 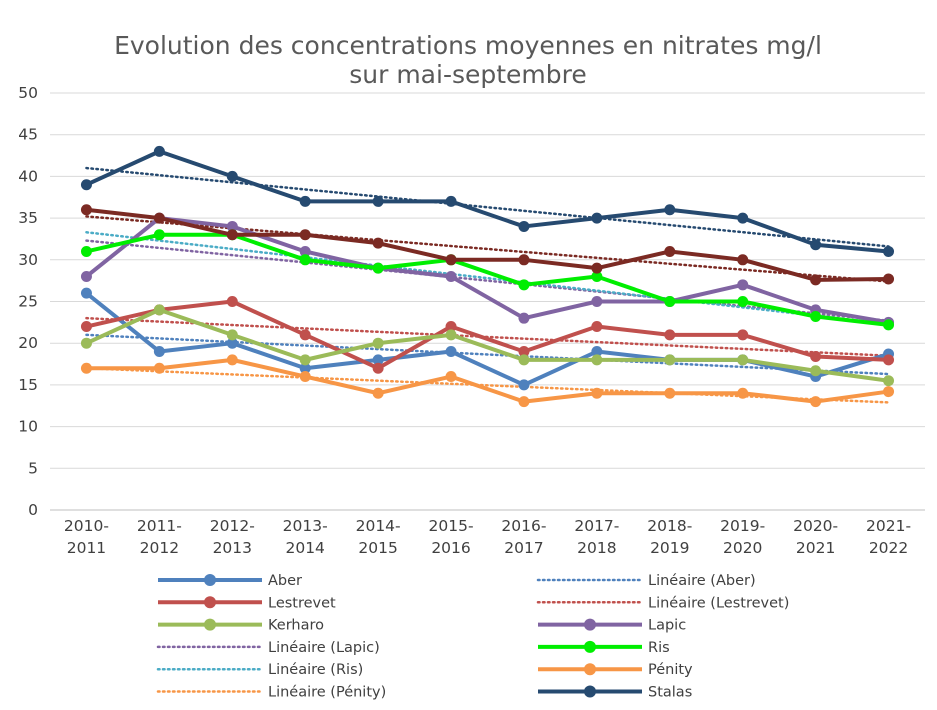 What do you see at coordinates (718, 603) in the screenshot?
I see `legend-label: Linéaire (Lestrevet)` at bounding box center [718, 603].